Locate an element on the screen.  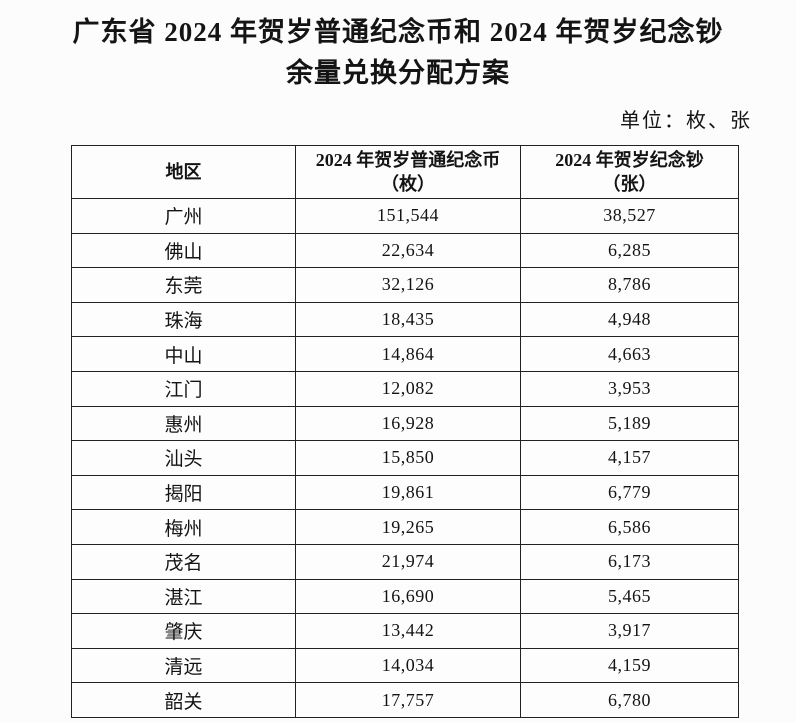
table-header: 地区 2024 年贺岁普通纪念币 （枚） 2024 年贺岁纪念钞 （张） is located at coordinates (405, 172).